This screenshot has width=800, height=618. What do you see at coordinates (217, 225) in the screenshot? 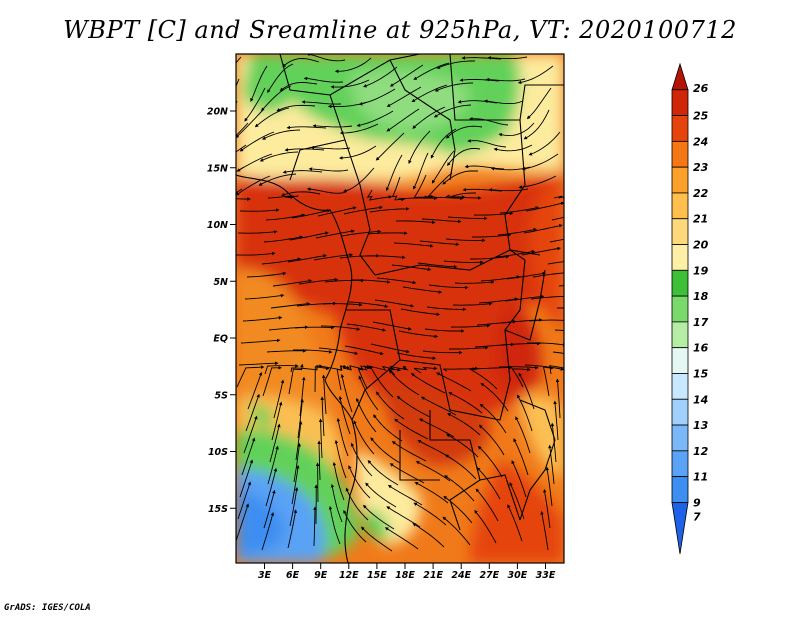
I see `lat-label: 10N` at bounding box center [217, 225].